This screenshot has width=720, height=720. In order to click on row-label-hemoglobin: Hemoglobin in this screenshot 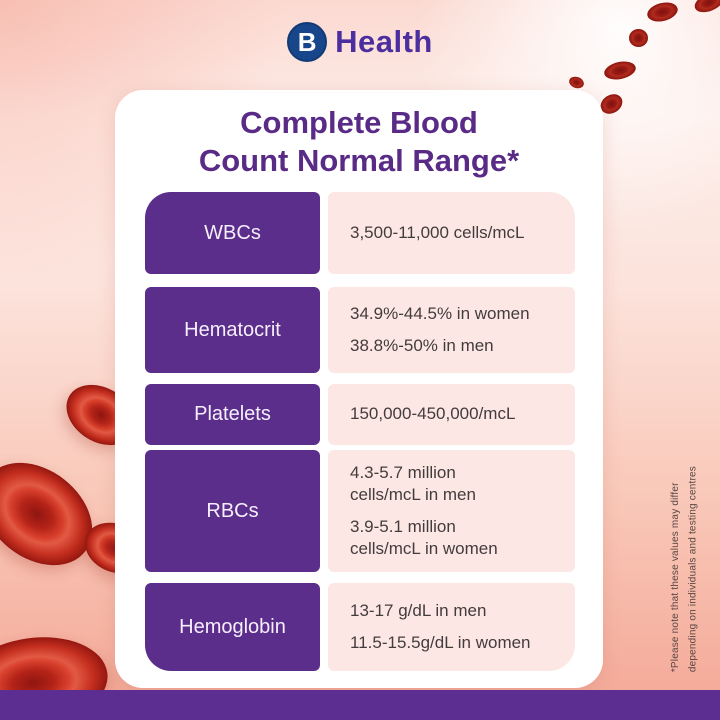, I will do `click(232, 627)`.